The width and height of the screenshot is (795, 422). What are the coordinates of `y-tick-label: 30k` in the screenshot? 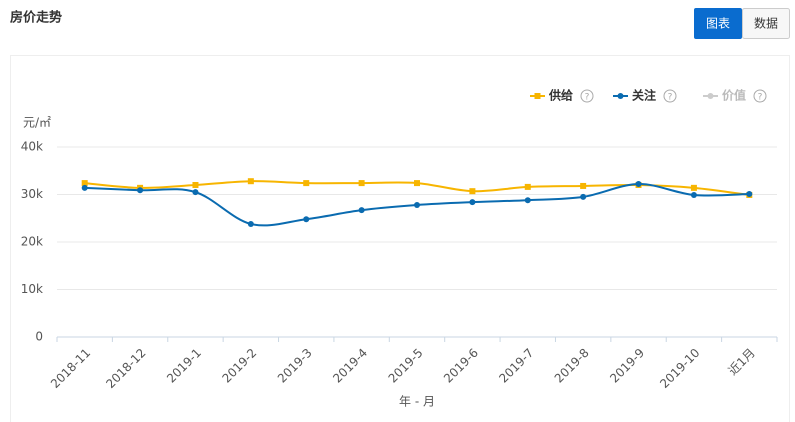 It's located at (32, 194).